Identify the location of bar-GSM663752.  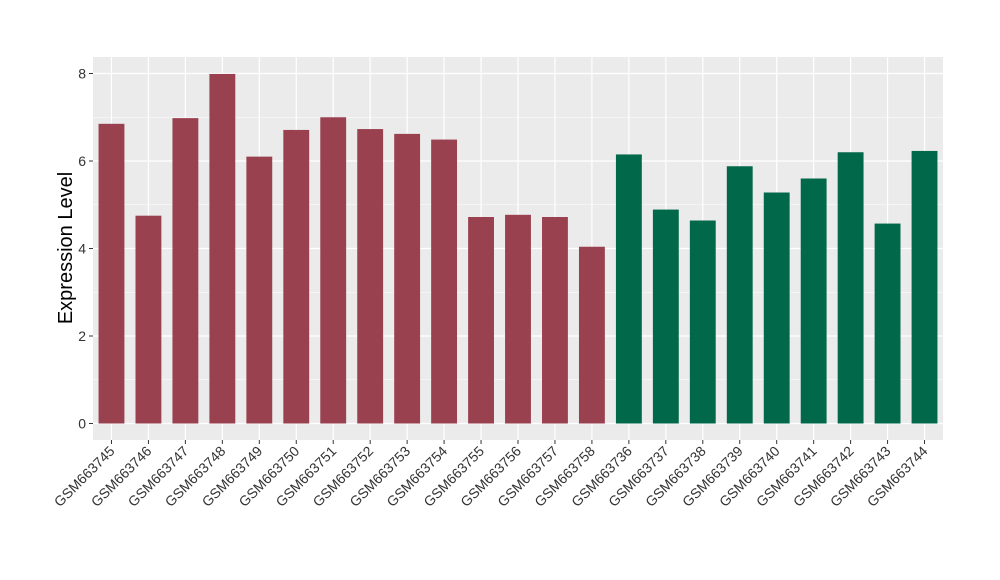
(370, 276).